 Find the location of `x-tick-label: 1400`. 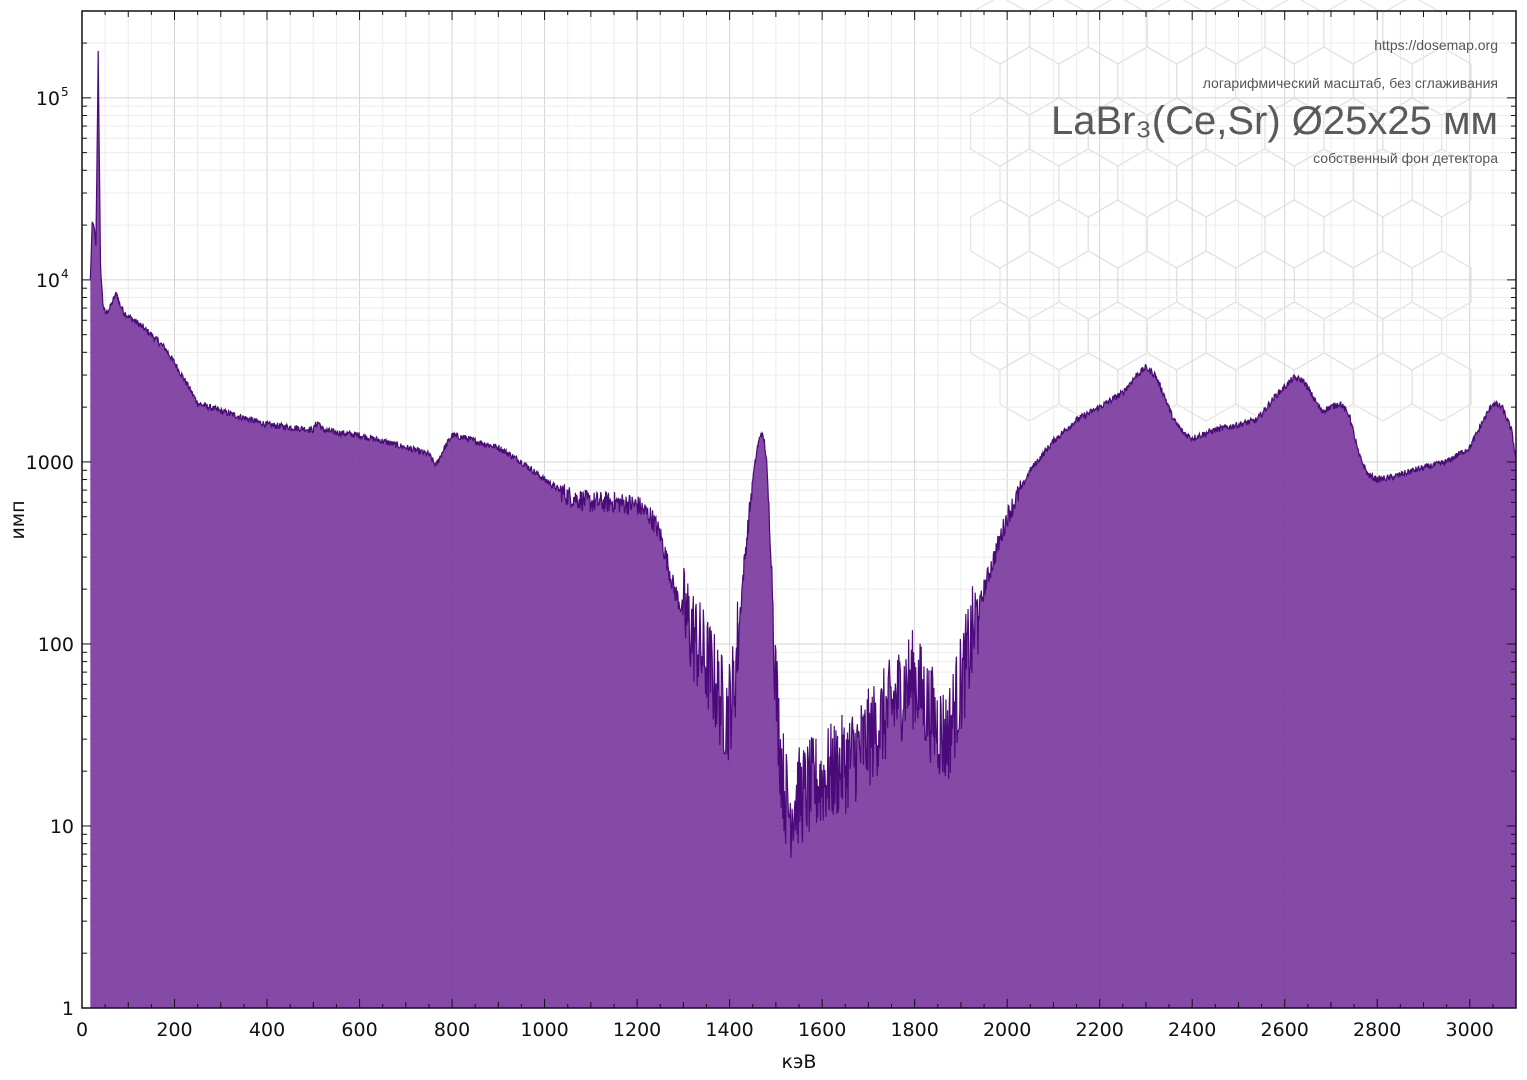

x-tick-label: 1400 is located at coordinates (729, 1030).